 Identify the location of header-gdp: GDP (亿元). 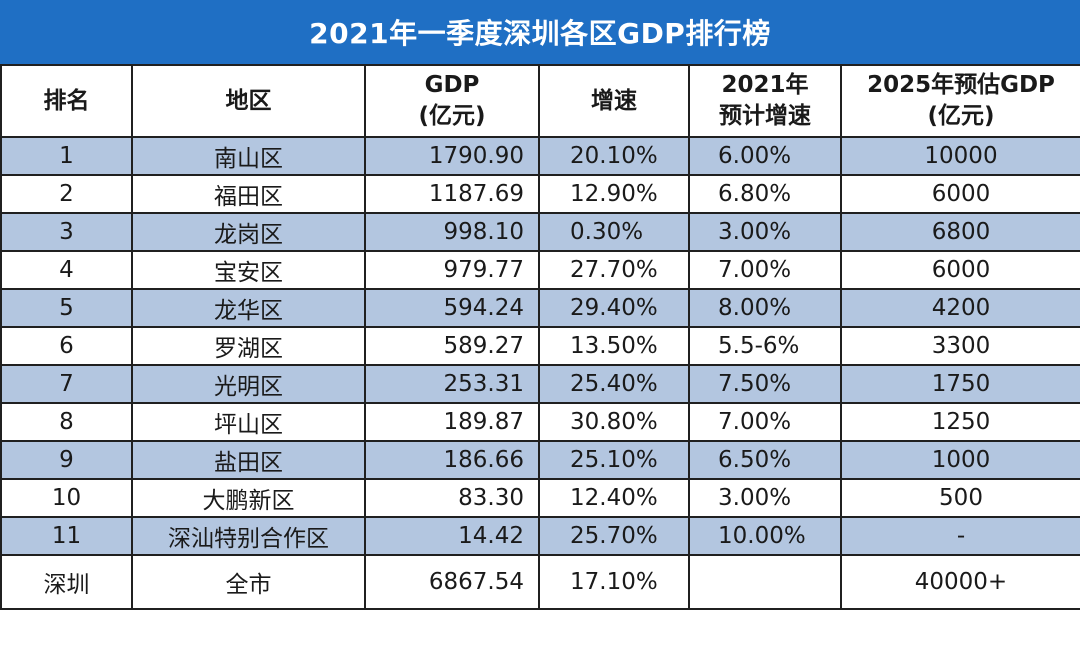
(452, 101).